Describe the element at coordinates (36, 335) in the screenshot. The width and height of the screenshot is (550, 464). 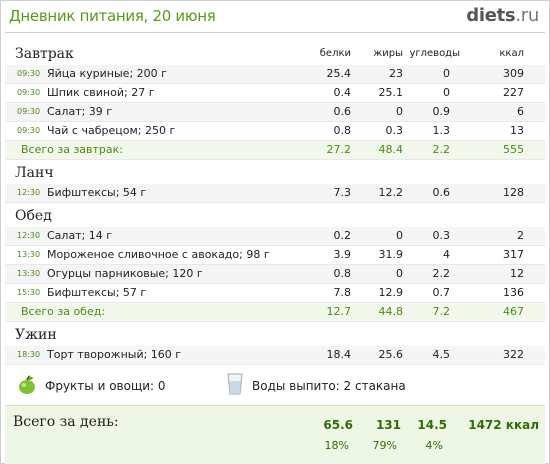
I see `meal-name: Ужин` at that location.